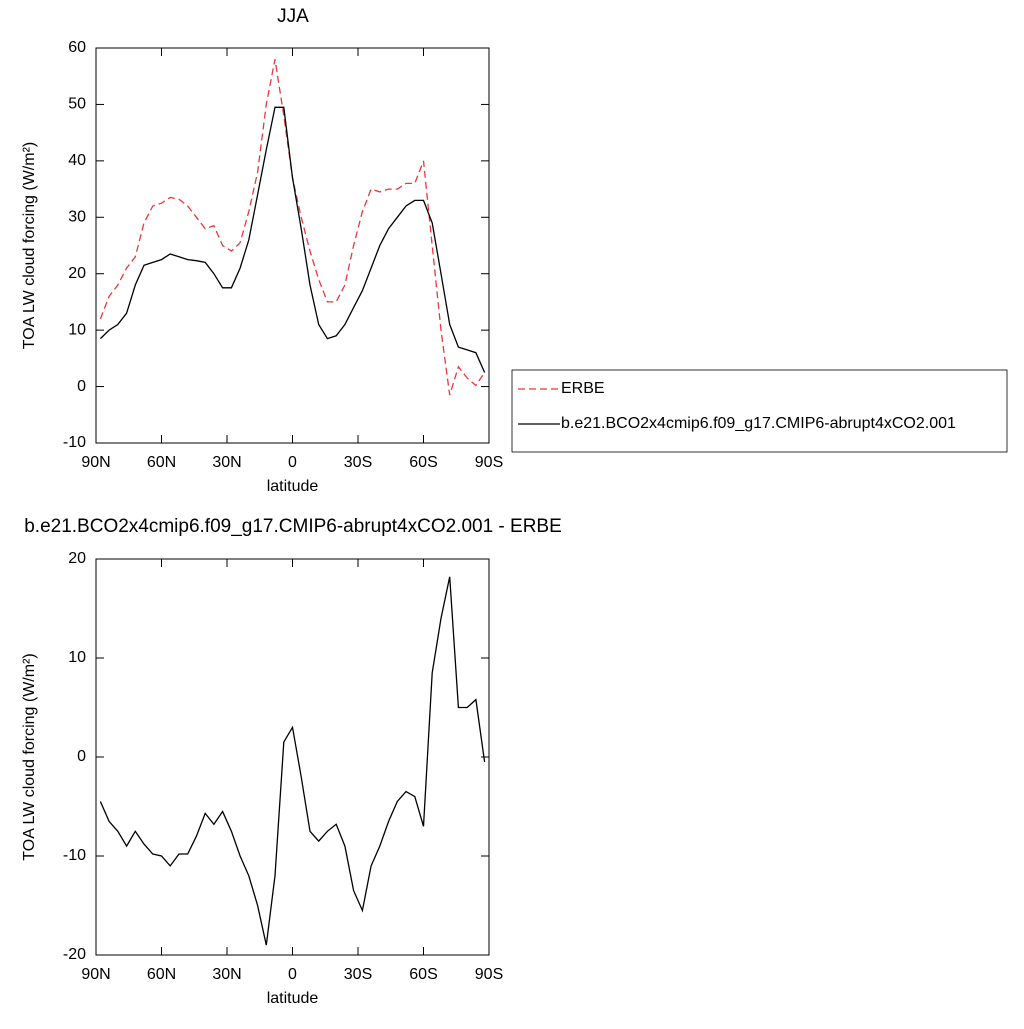 The width and height of the screenshot is (1024, 1029). I want to click on y-tick-label: -20, so click(74, 954).